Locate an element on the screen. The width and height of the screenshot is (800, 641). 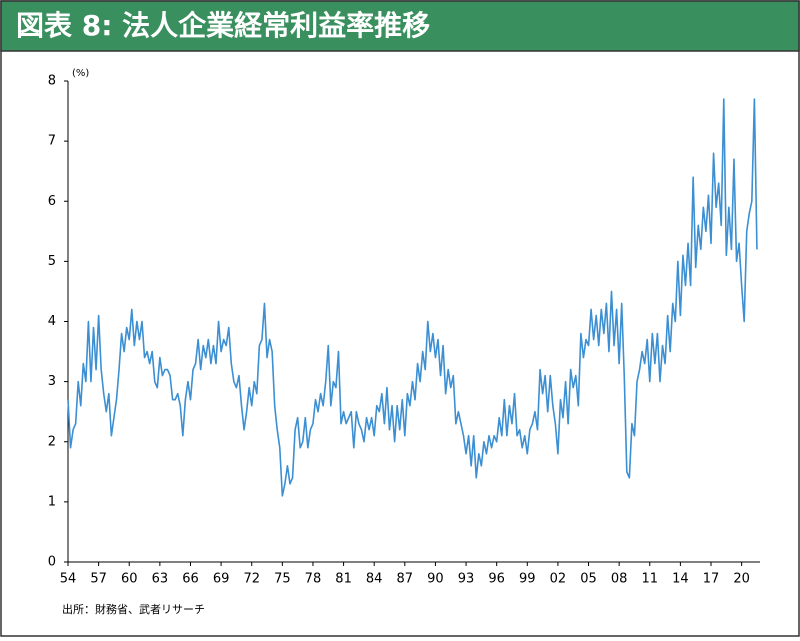
chart-title: 図表 8: 法人企業経常利益率推移 is located at coordinates (223, 25).